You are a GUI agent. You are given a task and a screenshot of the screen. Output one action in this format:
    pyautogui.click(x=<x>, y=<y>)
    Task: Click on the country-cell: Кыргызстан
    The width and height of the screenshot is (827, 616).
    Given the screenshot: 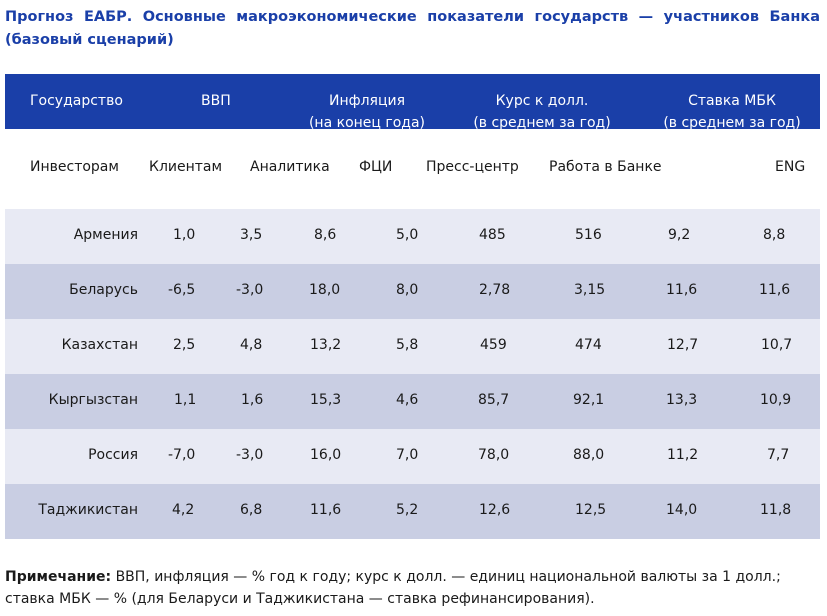 What is the action you would take?
    pyautogui.click(x=93, y=400)
    